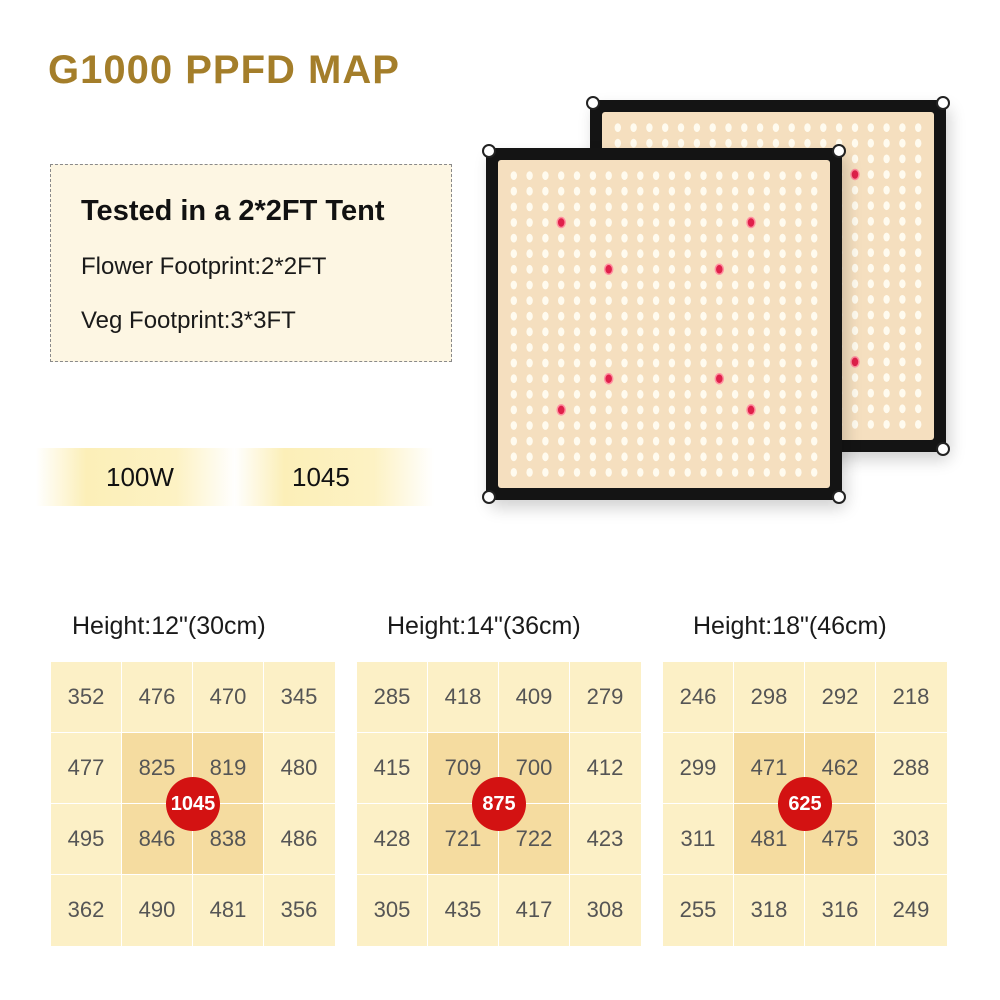 This screenshot has height=1000, width=1000. Describe the element at coordinates (943, 103) in the screenshot. I see `screw-hole-icon` at that location.